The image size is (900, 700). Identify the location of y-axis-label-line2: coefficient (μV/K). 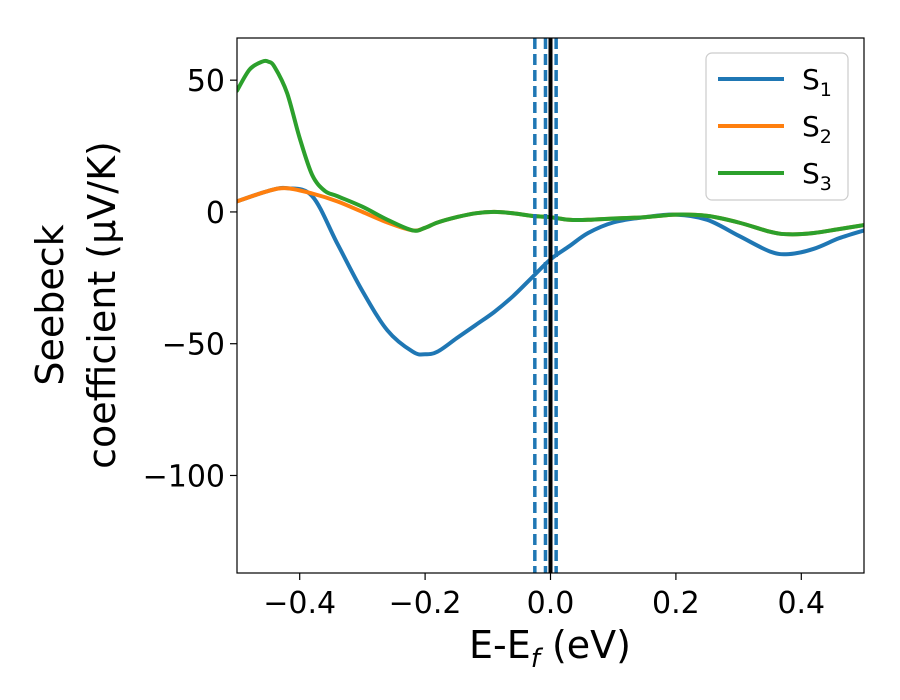
(102, 305).